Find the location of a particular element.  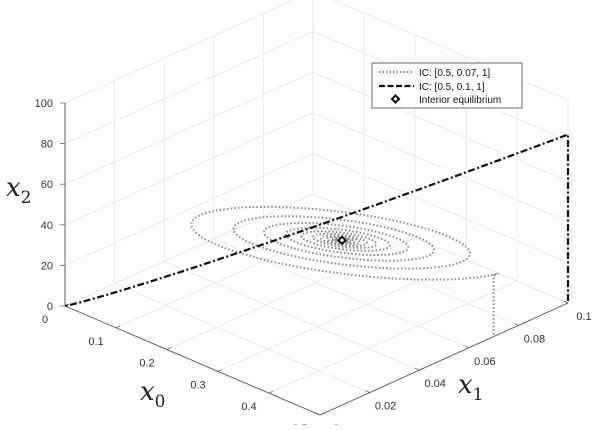

x2-tick-label: 20 is located at coordinates (47, 266).